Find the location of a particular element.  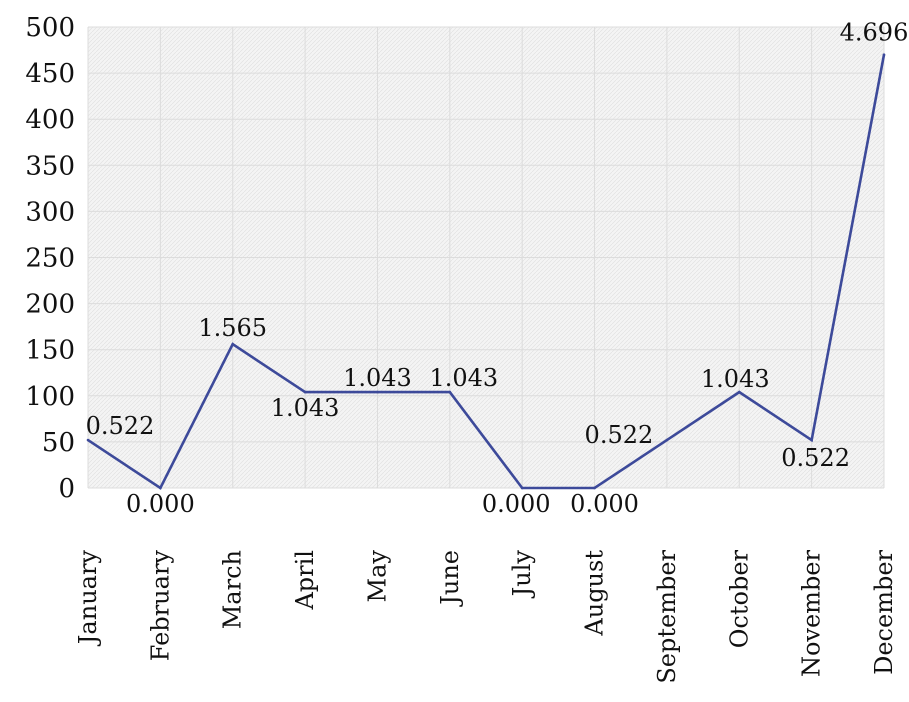

y-tick-label: 200 is located at coordinates (50, 305).